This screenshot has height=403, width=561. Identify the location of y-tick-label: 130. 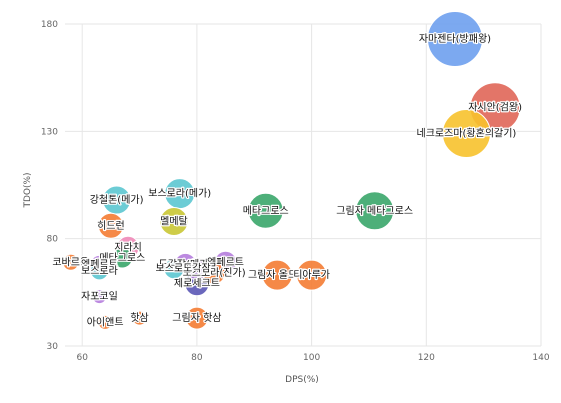
(49, 132).